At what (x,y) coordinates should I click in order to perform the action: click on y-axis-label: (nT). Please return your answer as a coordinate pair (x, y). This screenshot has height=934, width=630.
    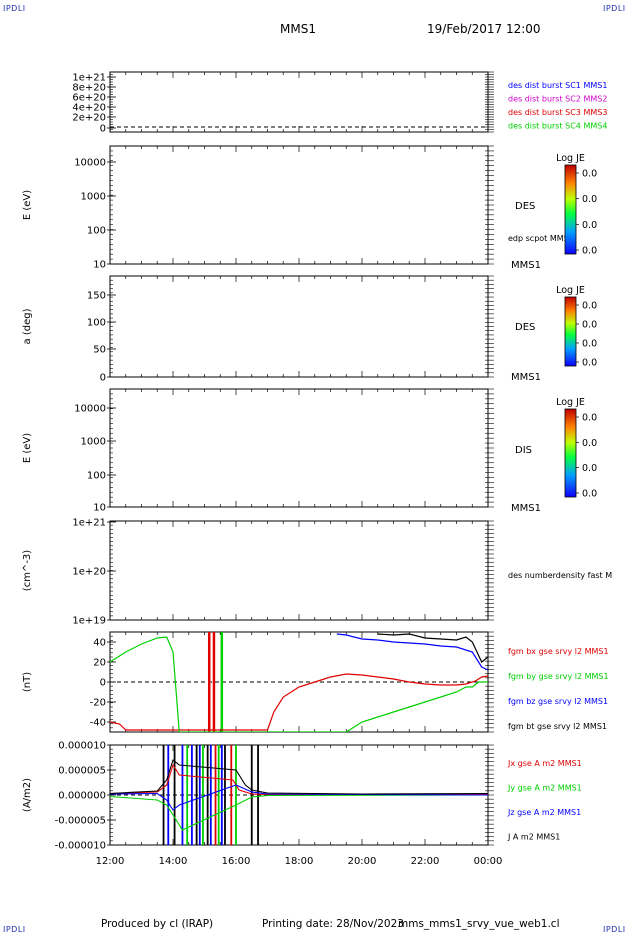
    Looking at the image, I should click on (27, 682).